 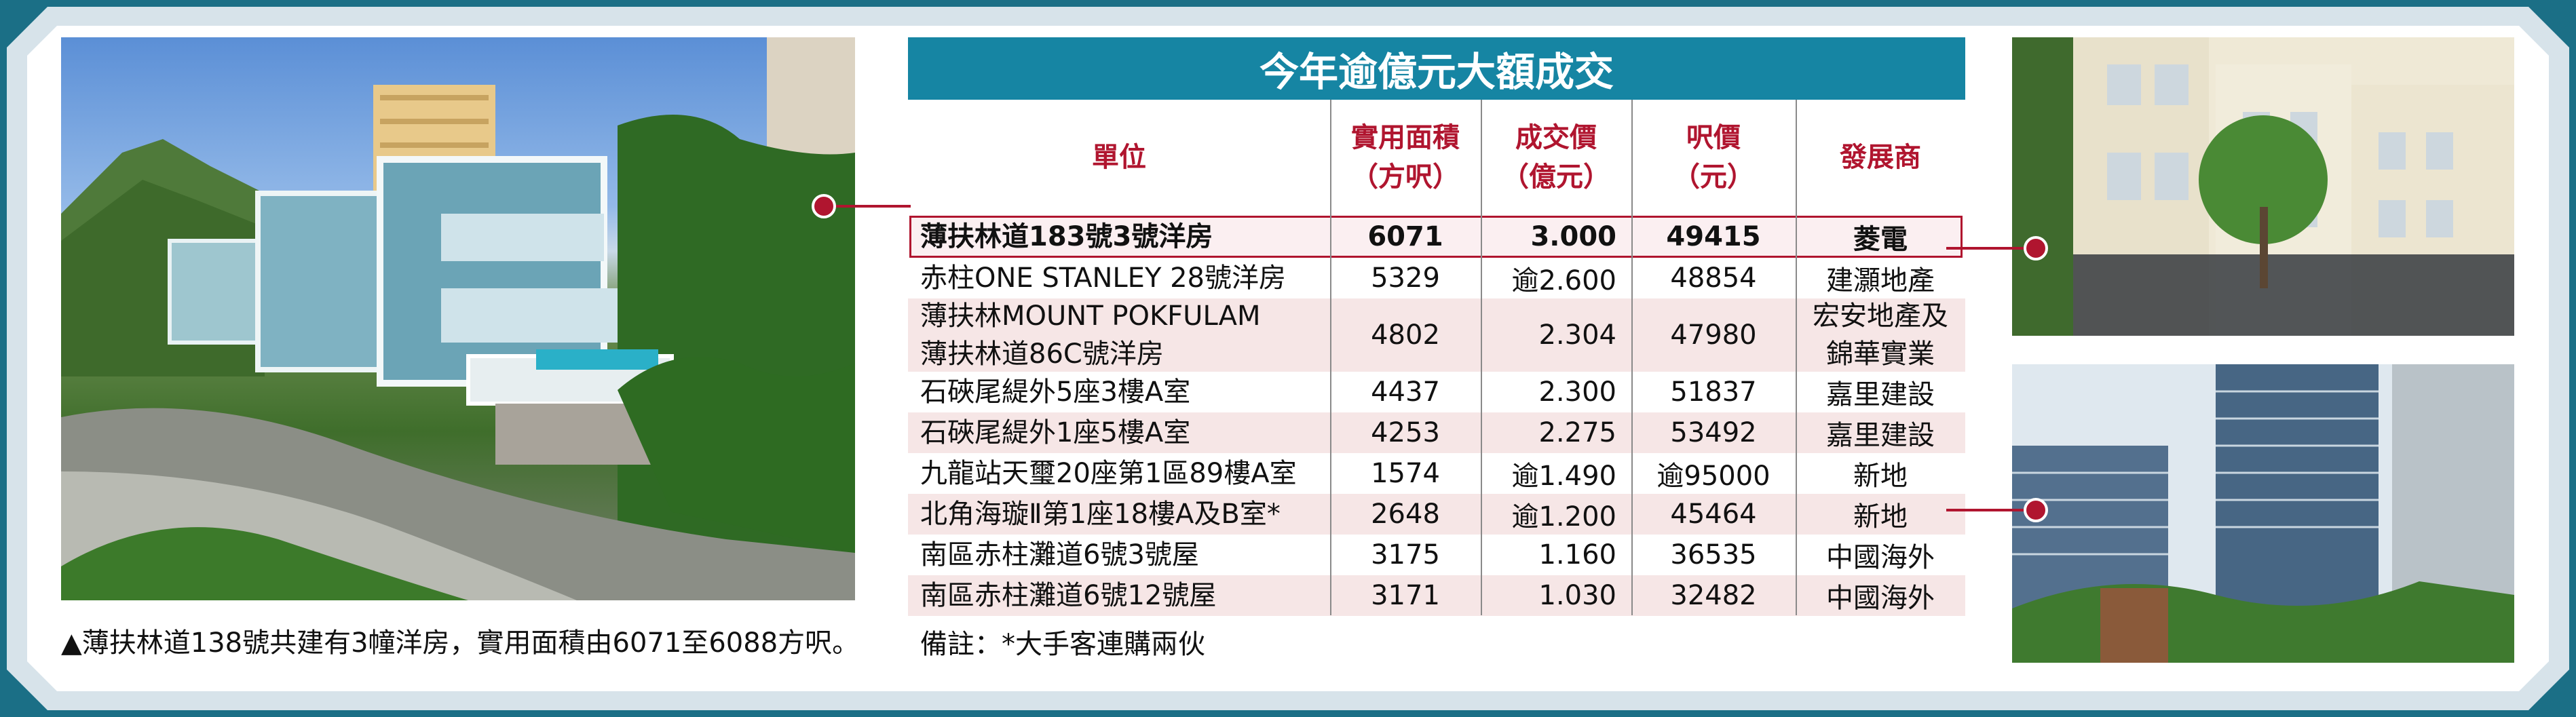 I want to click on cell-developer: 建灝地產, so click(x=1880, y=280).